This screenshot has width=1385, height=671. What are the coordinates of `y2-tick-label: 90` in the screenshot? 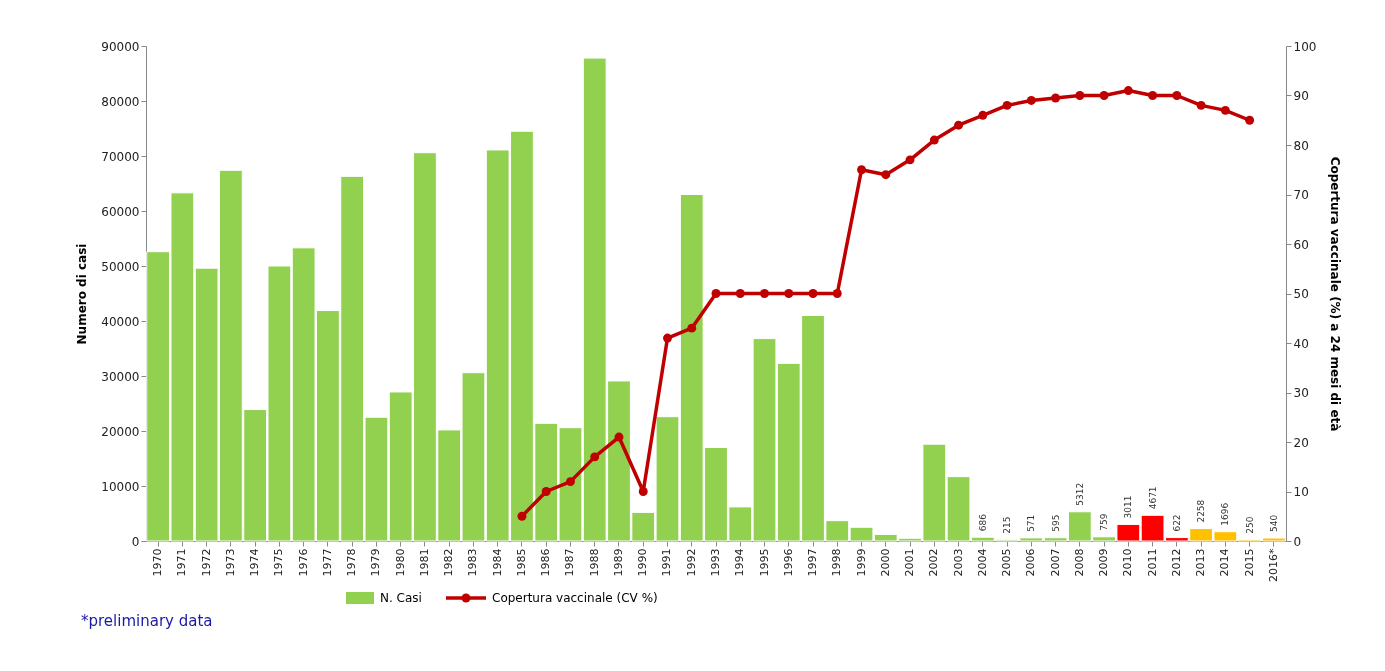 It's located at (1301, 96).